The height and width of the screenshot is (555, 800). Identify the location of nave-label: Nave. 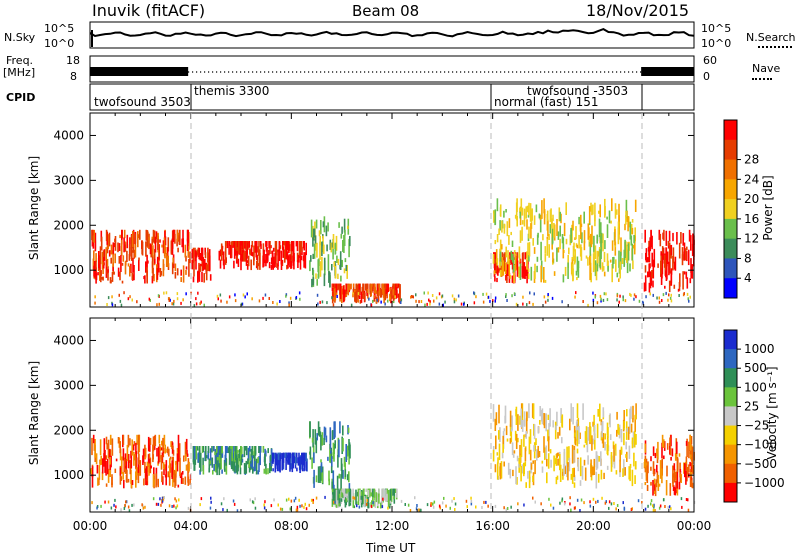
(766, 68).